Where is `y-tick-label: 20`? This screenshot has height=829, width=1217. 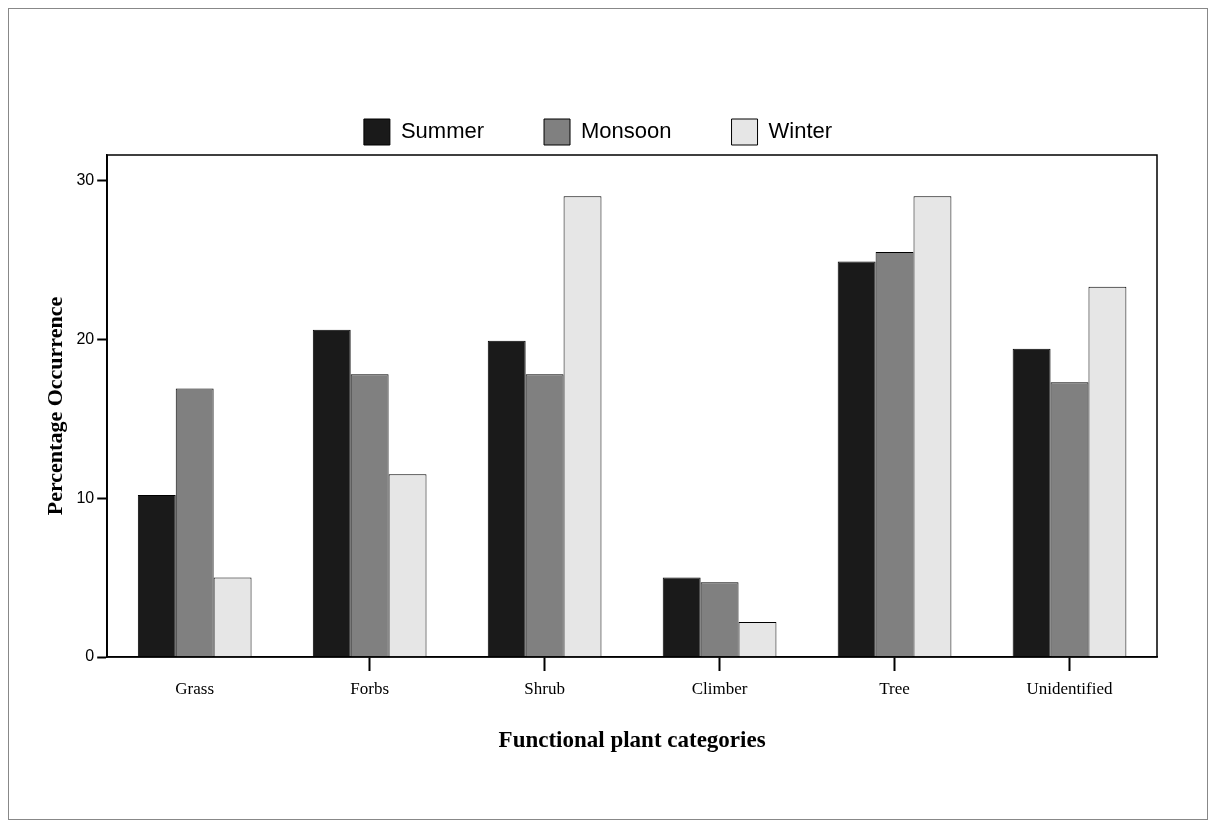 y-tick-label: 20 is located at coordinates (85, 338).